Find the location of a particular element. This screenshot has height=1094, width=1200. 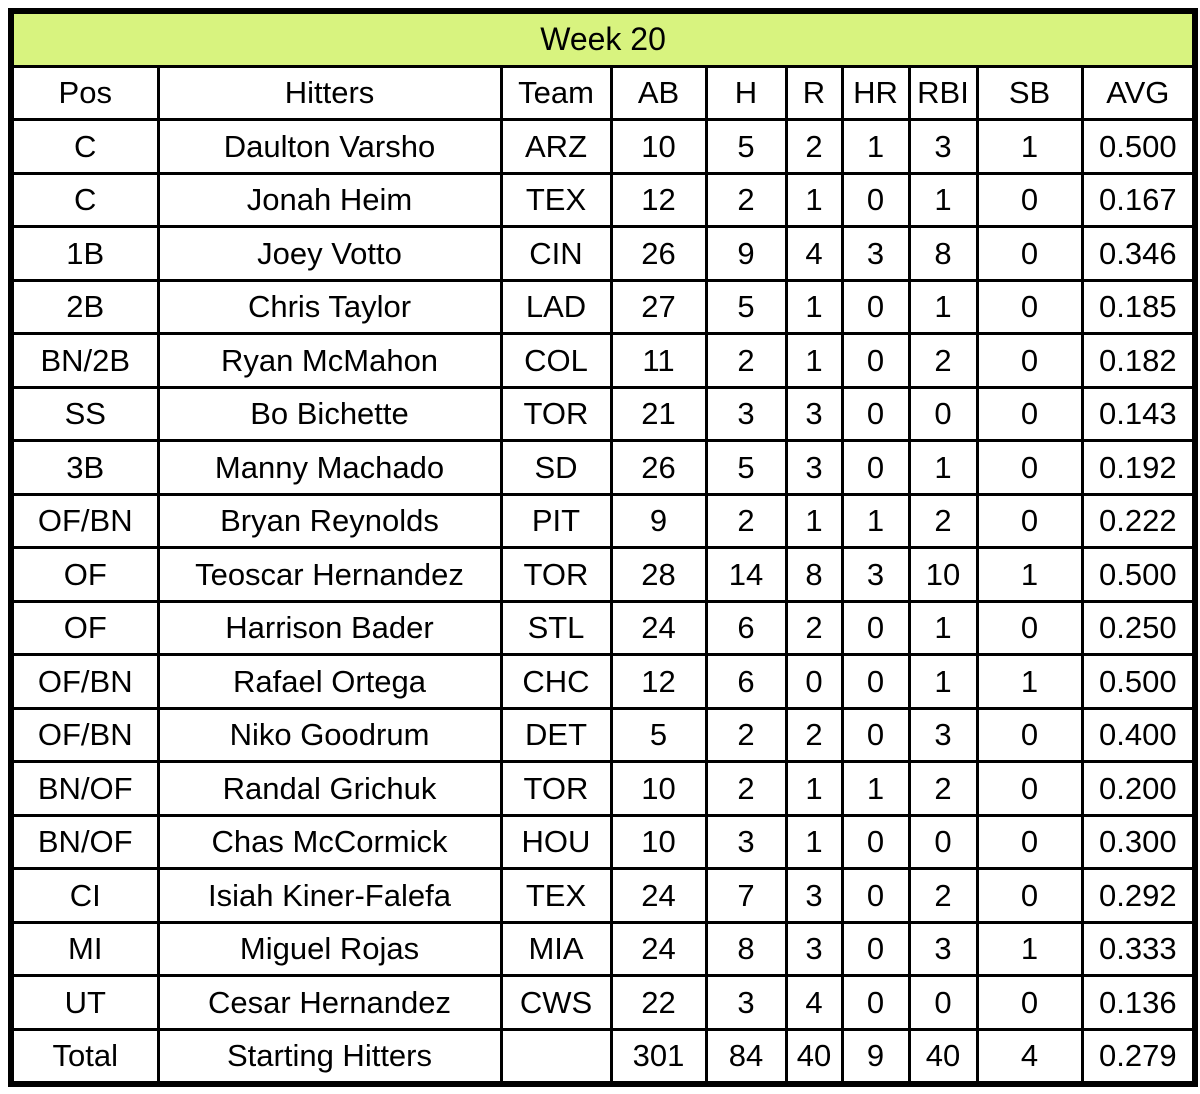

table-row-cell-pos: 3B is located at coordinates (84, 467).